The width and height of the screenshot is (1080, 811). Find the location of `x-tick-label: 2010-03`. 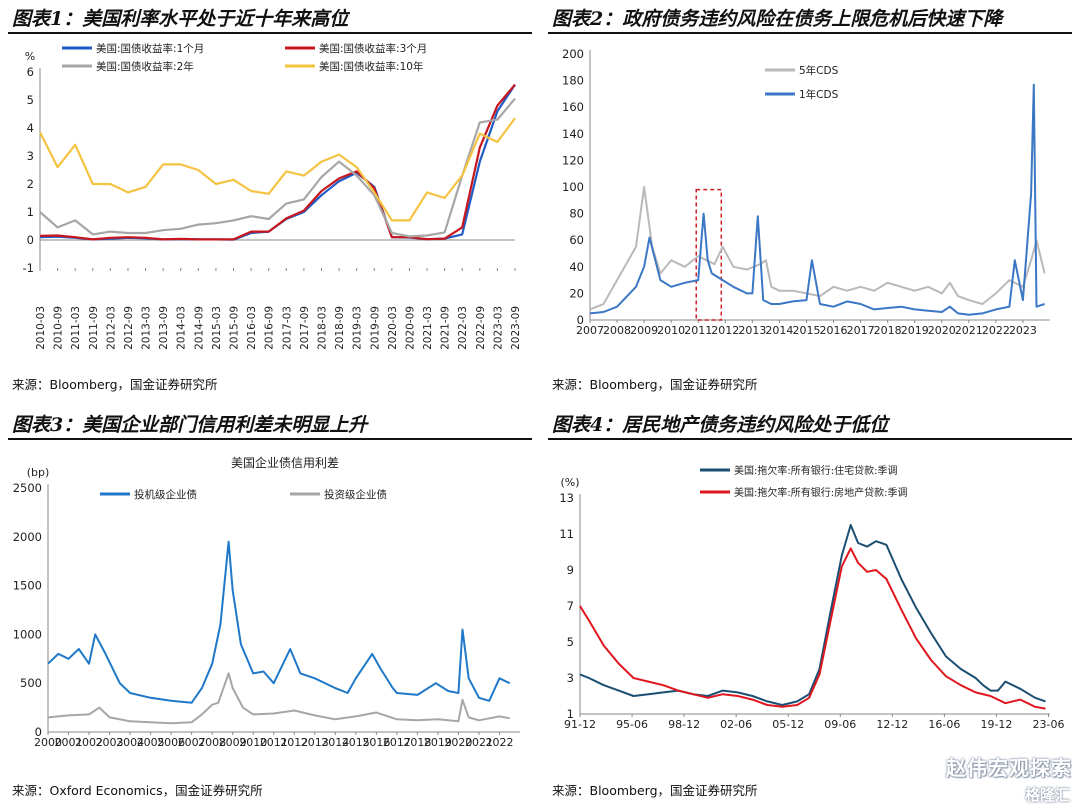

x-tick-label: 2010-03 is located at coordinates (41, 328).